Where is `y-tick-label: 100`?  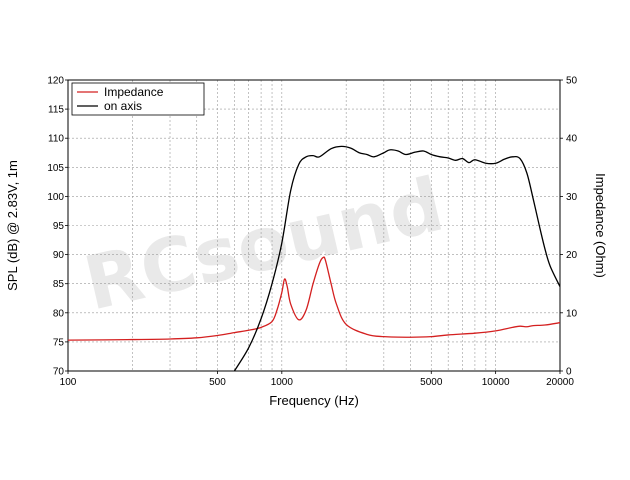
y-tick-label: 100 is located at coordinates (55, 197).